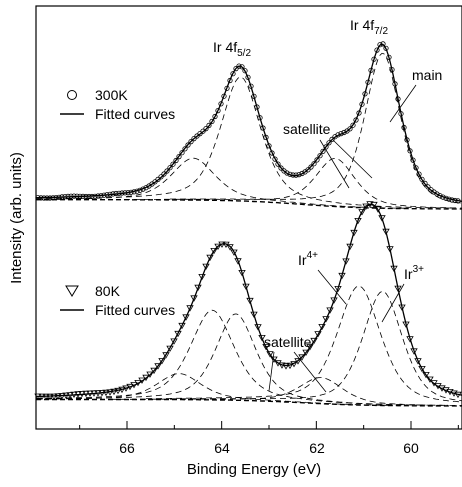 This screenshot has height=487, width=462. Describe the element at coordinates (222, 448) in the screenshot. I see `x-tick-label-64: 64` at that location.